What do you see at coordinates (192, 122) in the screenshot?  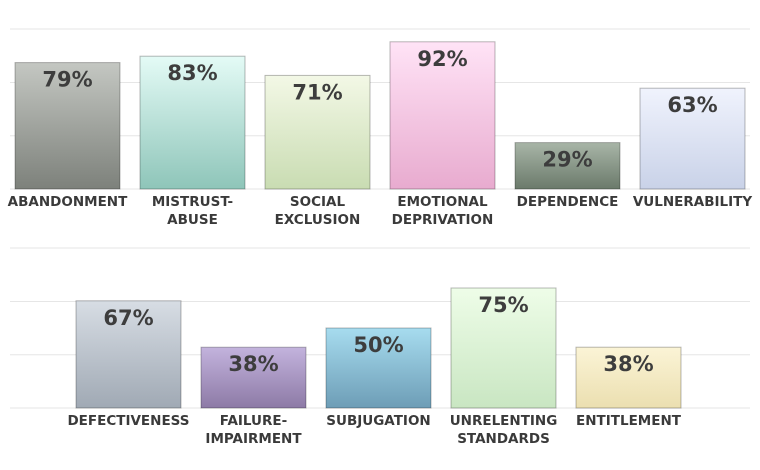 I see `bar-mistrust-abuse` at bounding box center [192, 122].